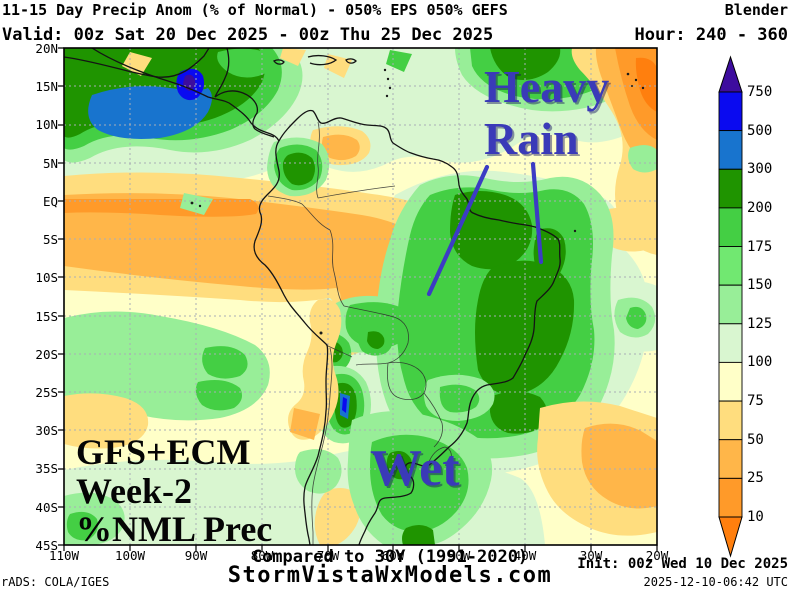 This screenshot has height=591, width=791. I want to click on climatology-note: Compared to 30Y (1991-2020), so click(390, 557).